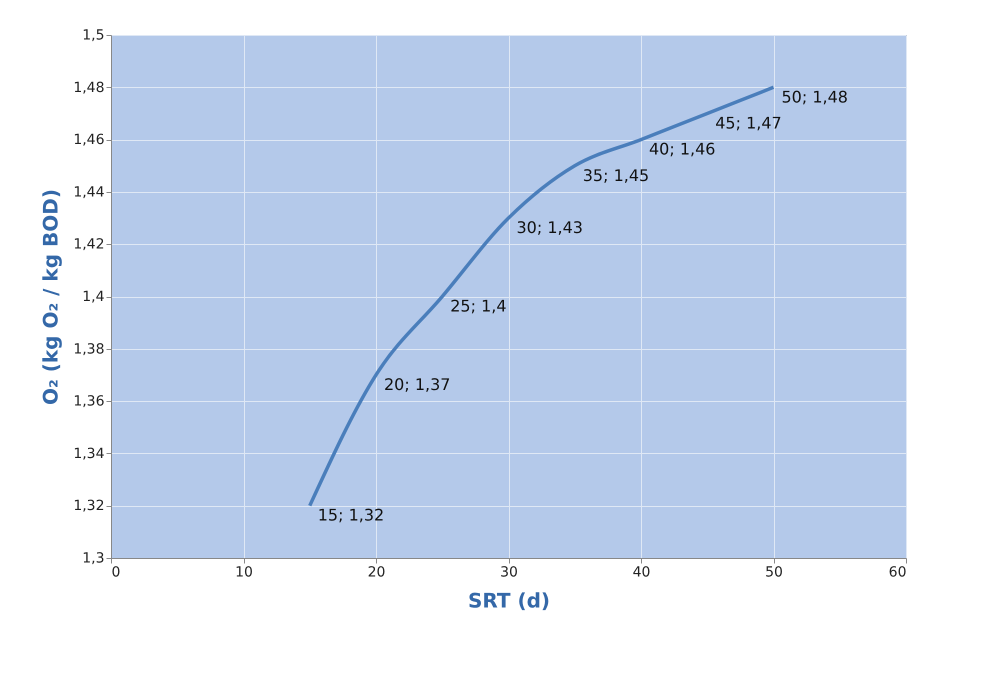 This screenshot has width=981, height=675. What do you see at coordinates (244, 572) in the screenshot?
I see `x-tick-label: 10` at bounding box center [244, 572].